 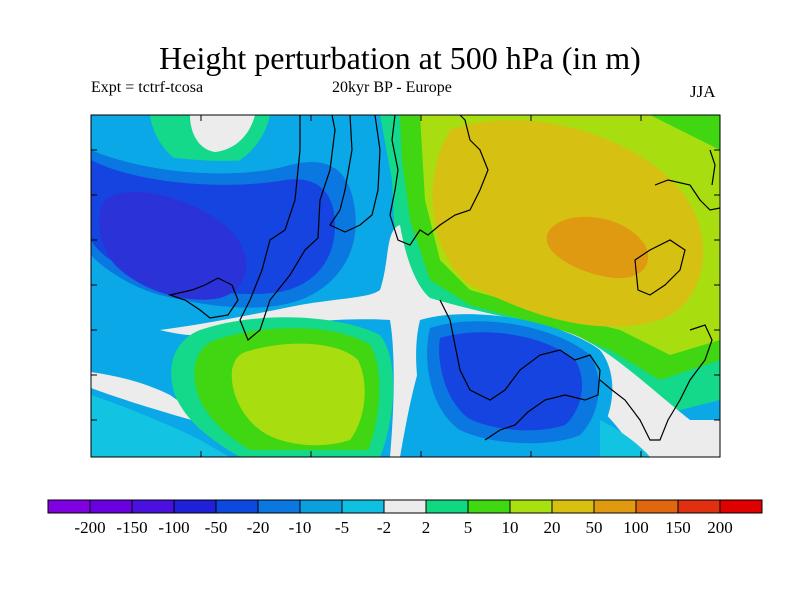 I want to click on colorbar-tick-label: -50, so click(x=216, y=527).